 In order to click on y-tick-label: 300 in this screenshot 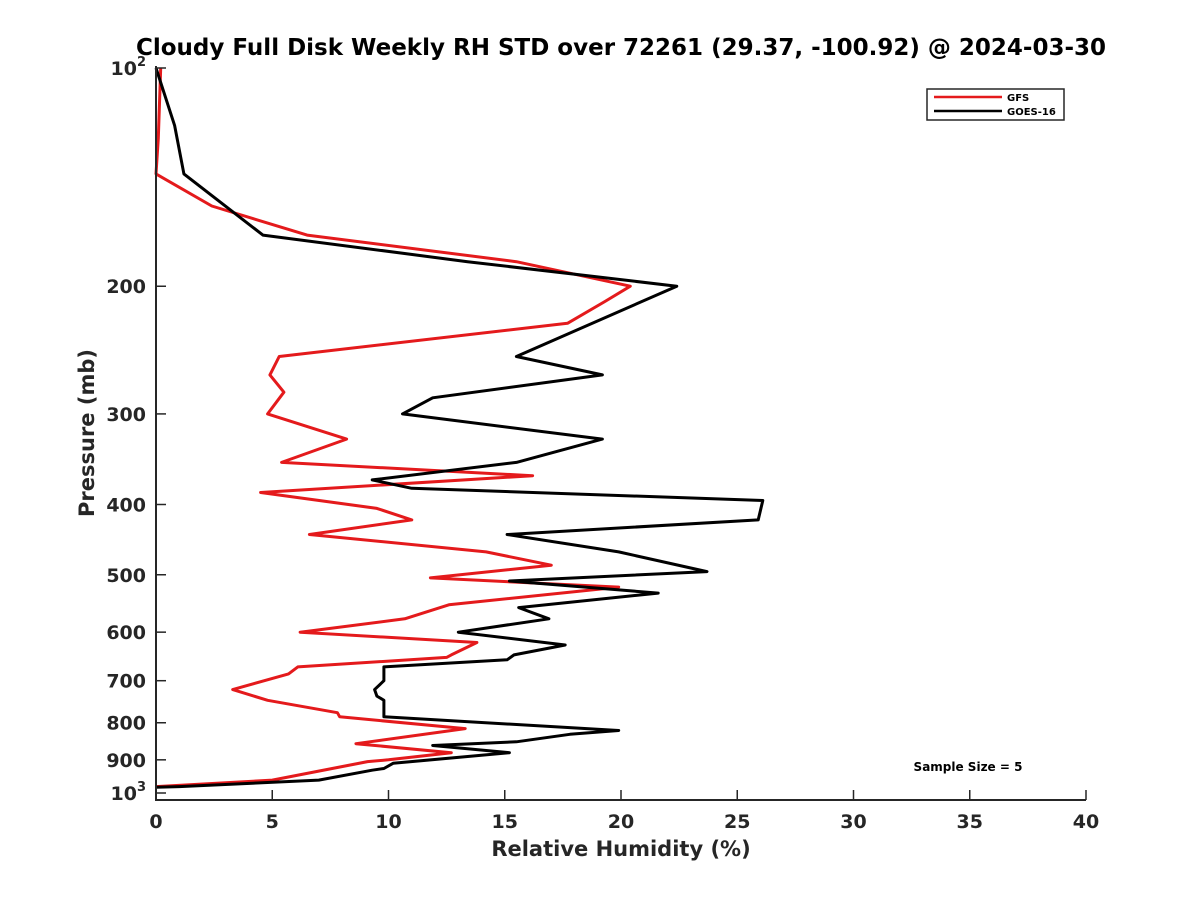, I will do `click(126, 415)`.